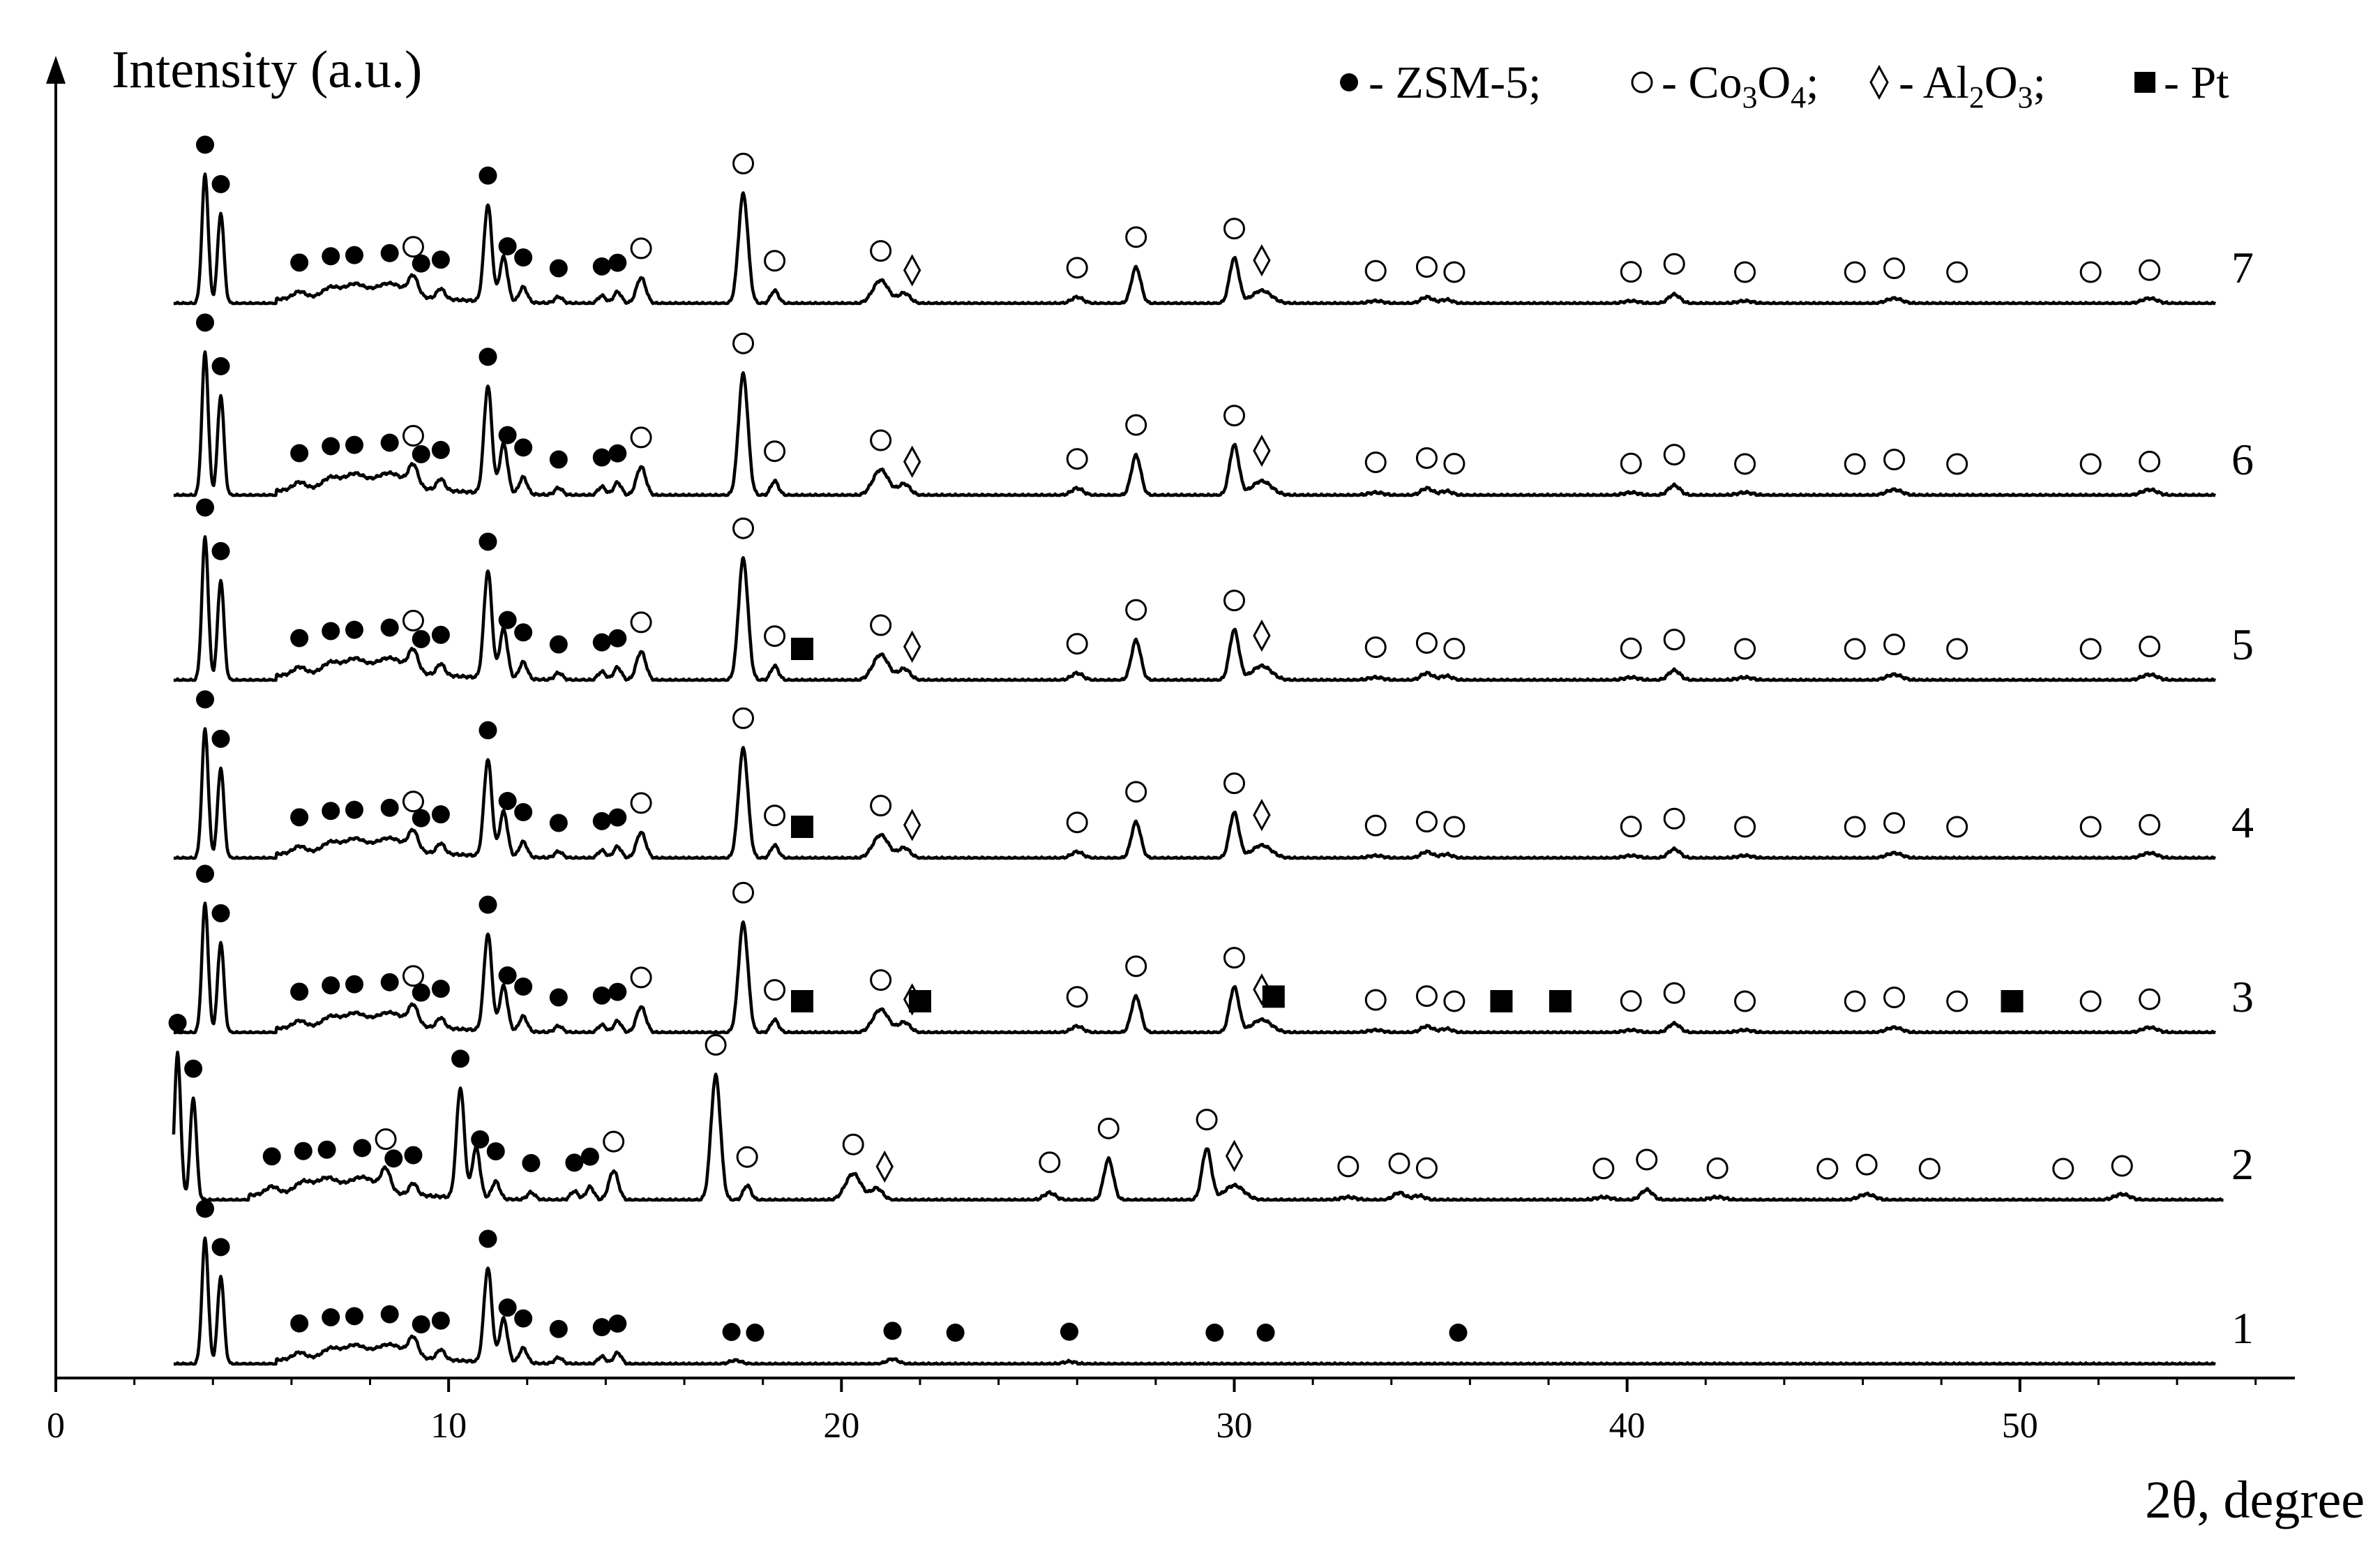  Describe the element at coordinates (448, 1426) in the screenshot. I see `x-tick-label: 10` at that location.